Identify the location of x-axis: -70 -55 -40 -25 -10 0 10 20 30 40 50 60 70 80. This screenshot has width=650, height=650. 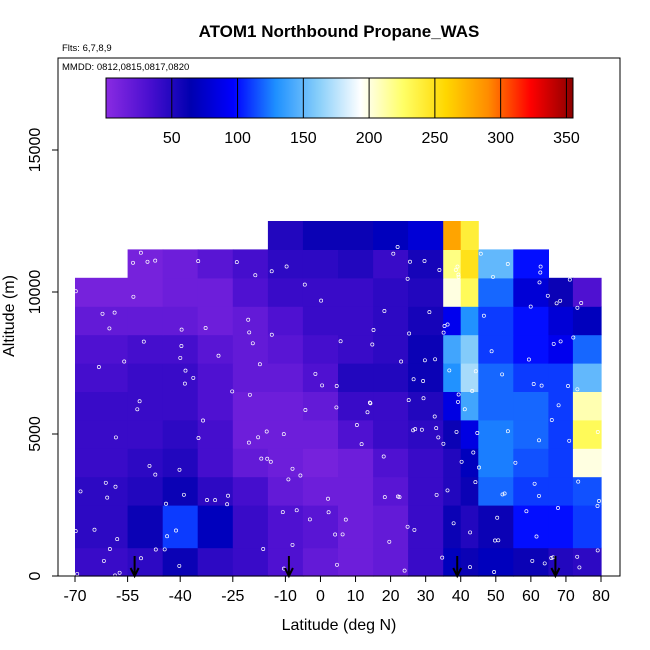
(336, 590).